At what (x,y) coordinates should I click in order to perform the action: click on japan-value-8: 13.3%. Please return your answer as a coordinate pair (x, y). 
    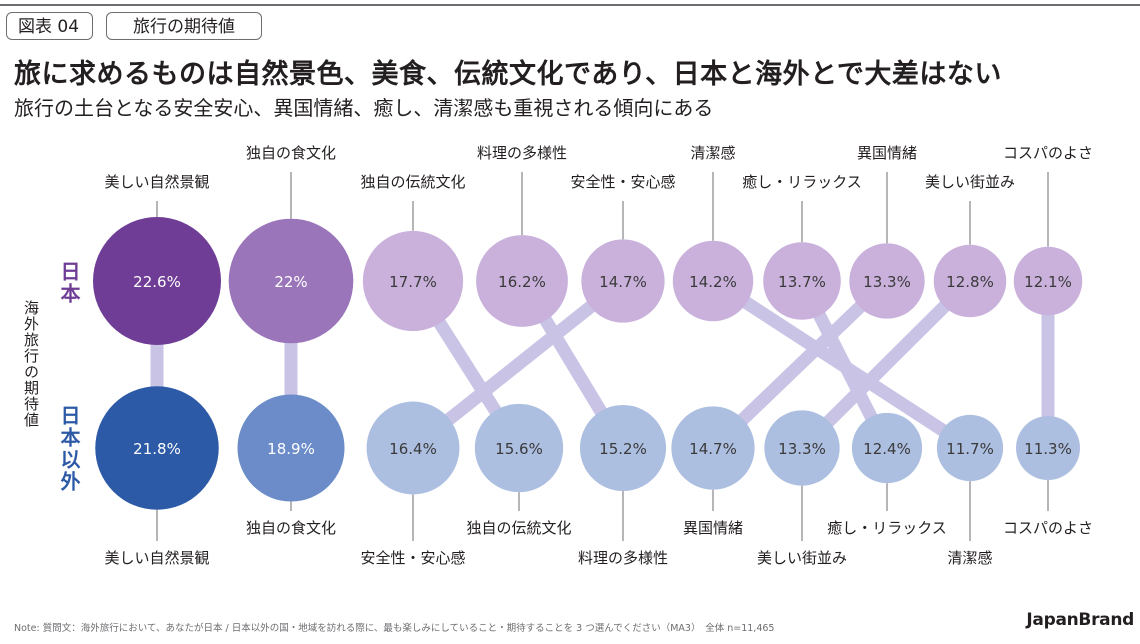
    Looking at the image, I should click on (887, 282).